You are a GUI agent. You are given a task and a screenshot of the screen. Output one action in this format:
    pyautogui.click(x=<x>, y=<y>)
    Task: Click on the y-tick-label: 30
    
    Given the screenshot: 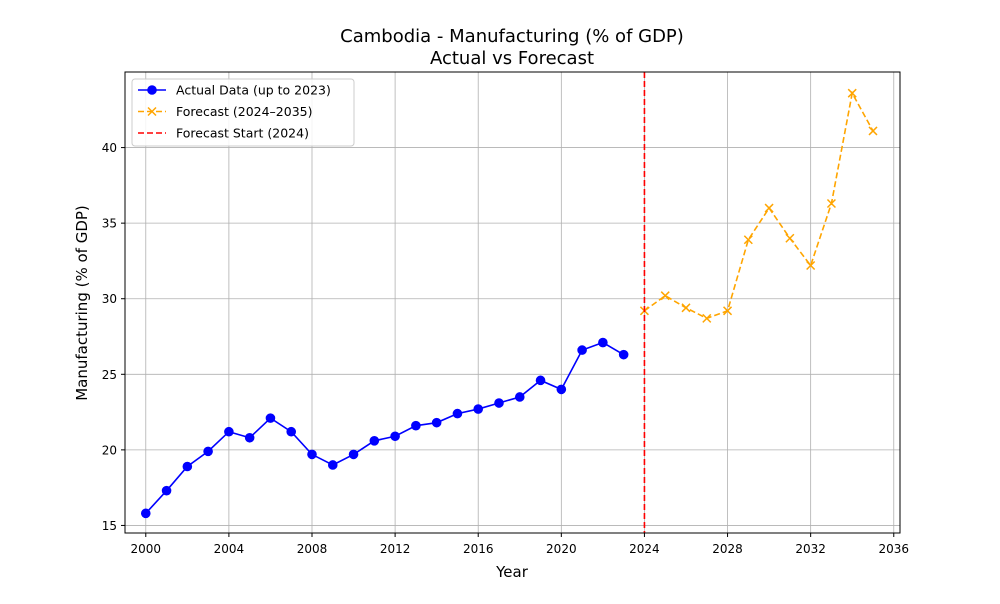 What is the action you would take?
    pyautogui.click(x=109, y=299)
    